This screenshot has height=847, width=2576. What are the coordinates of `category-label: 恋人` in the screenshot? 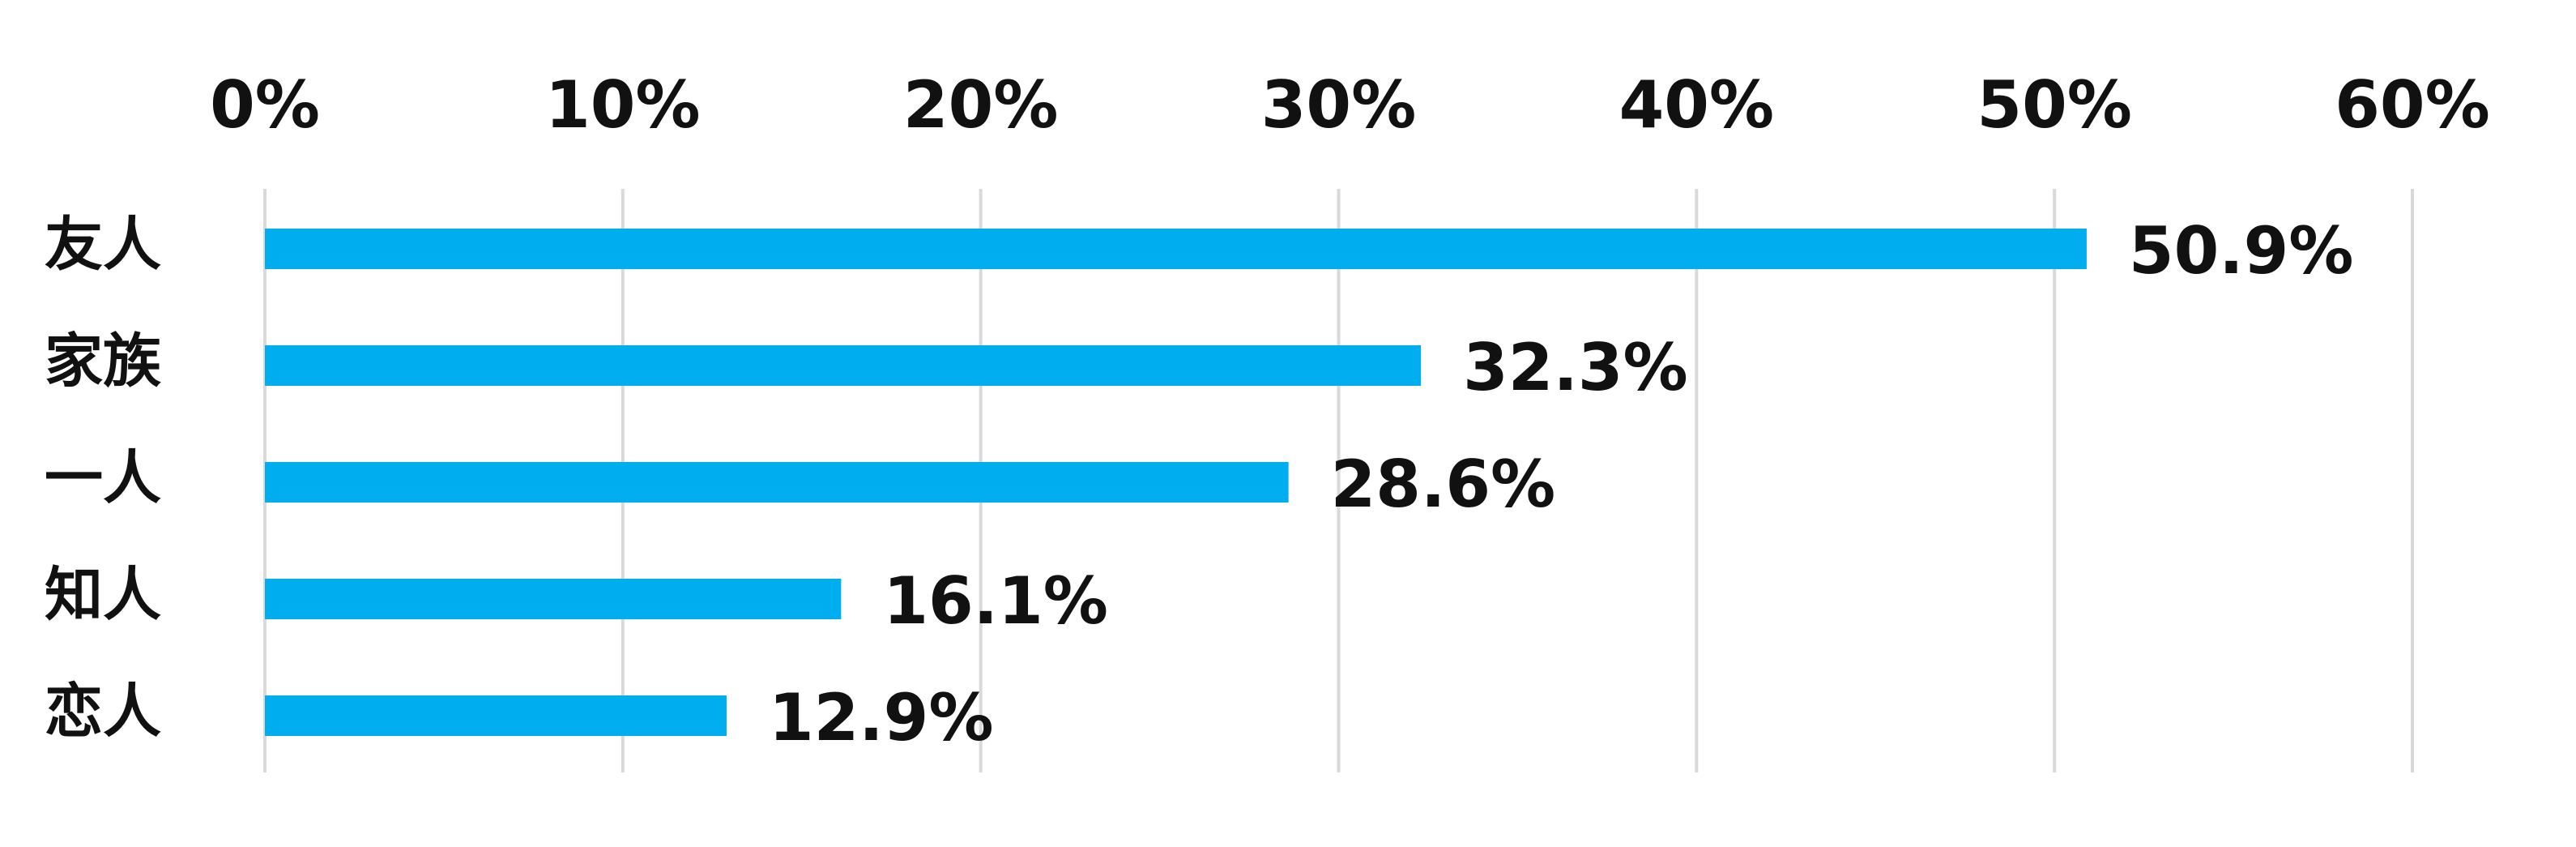 It's located at (103, 712).